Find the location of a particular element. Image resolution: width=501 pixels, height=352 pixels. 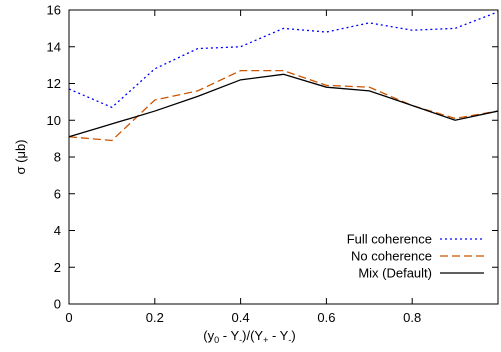

y-tick-label: 14 is located at coordinates (54, 46).